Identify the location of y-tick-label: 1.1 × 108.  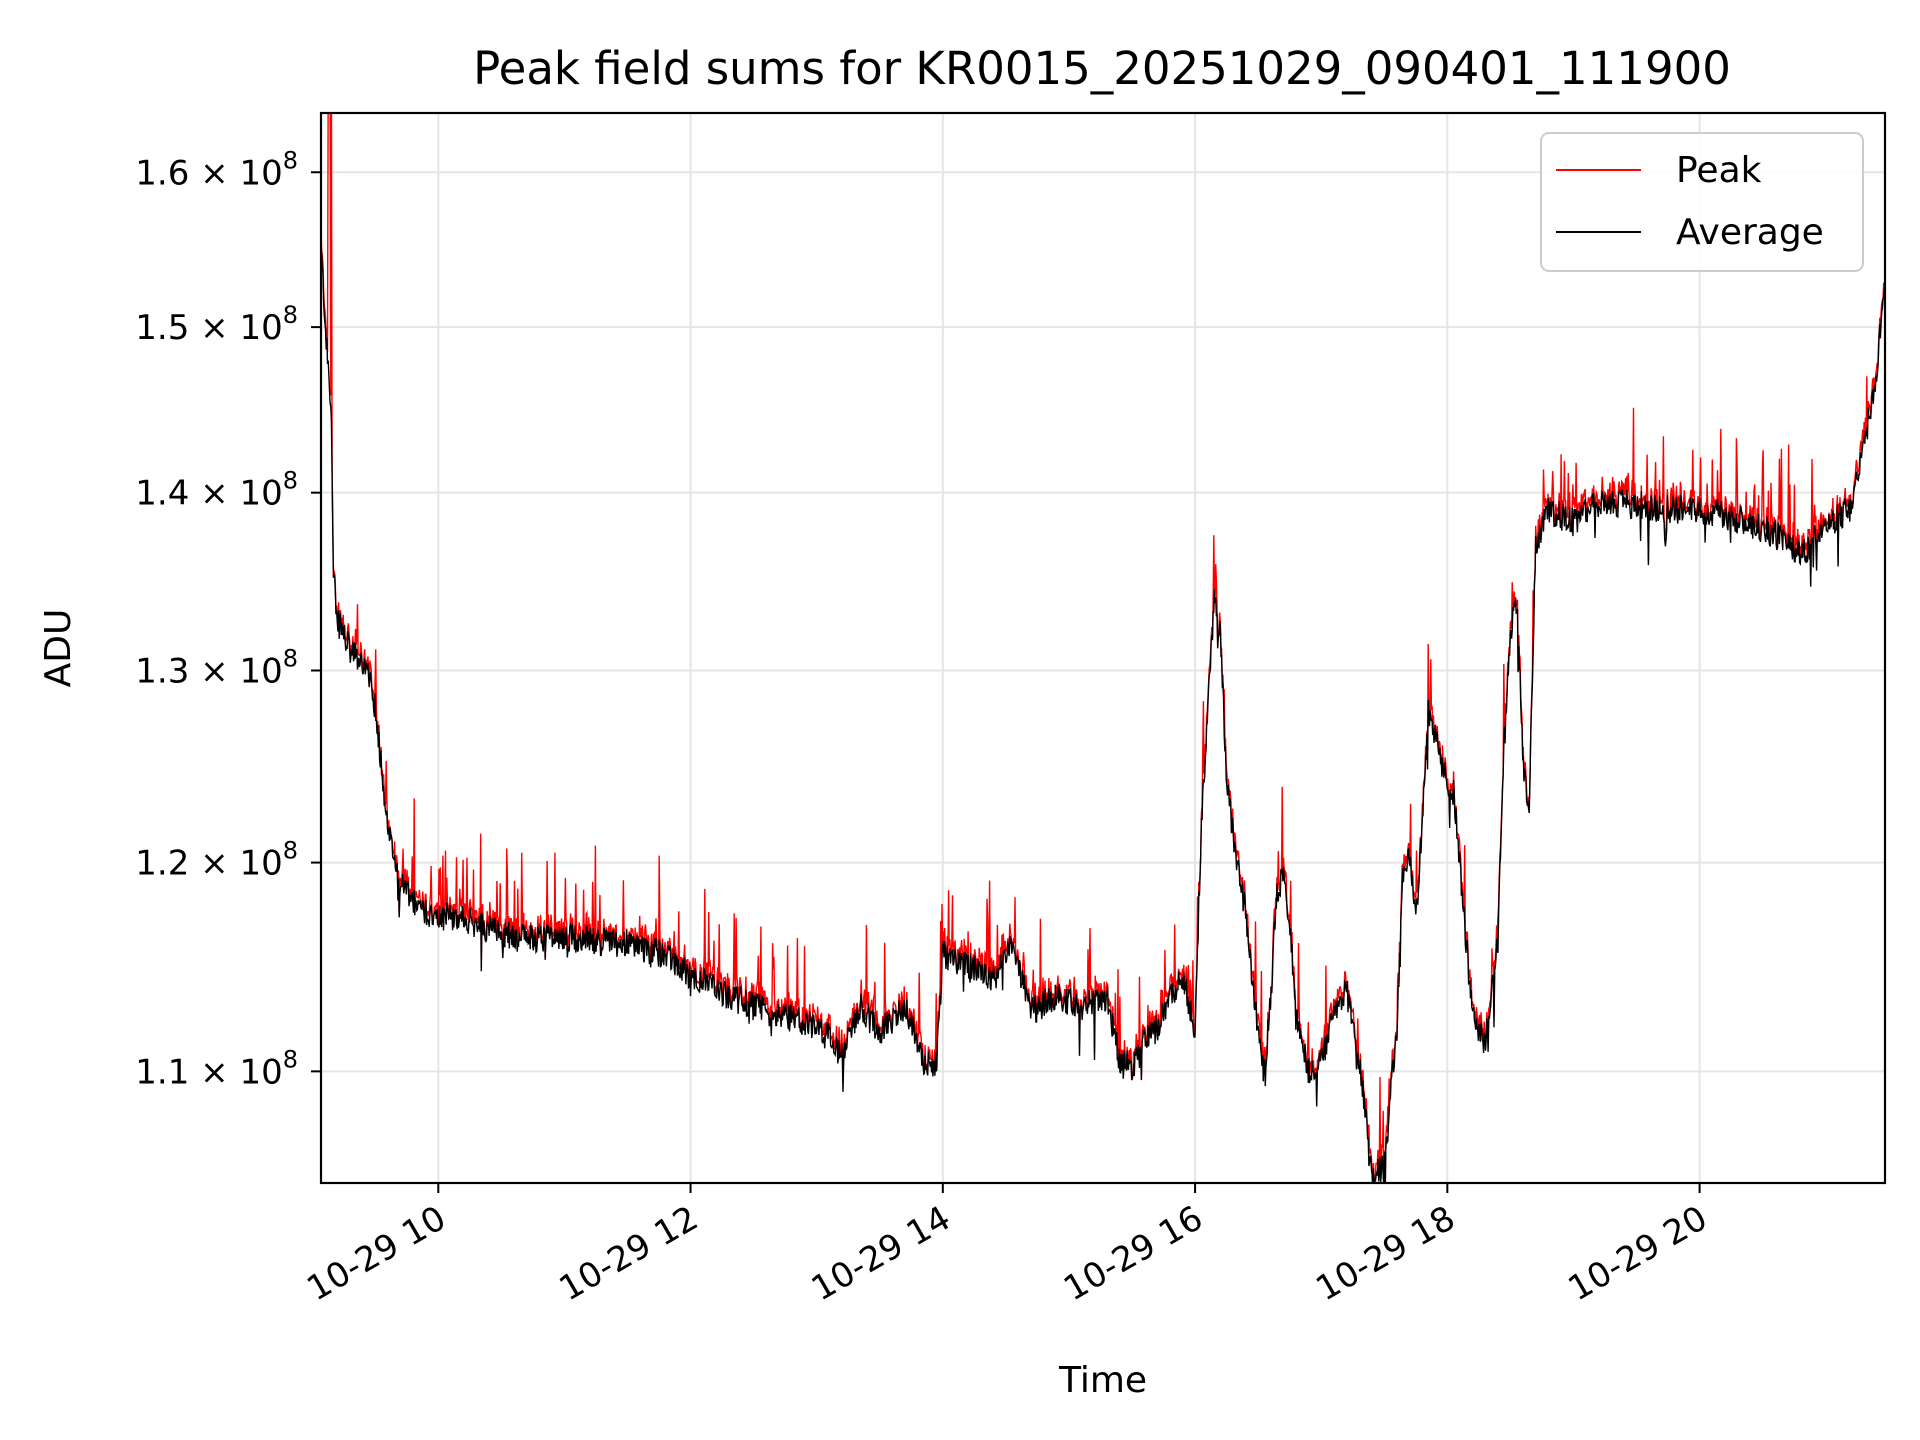
(216, 1068).